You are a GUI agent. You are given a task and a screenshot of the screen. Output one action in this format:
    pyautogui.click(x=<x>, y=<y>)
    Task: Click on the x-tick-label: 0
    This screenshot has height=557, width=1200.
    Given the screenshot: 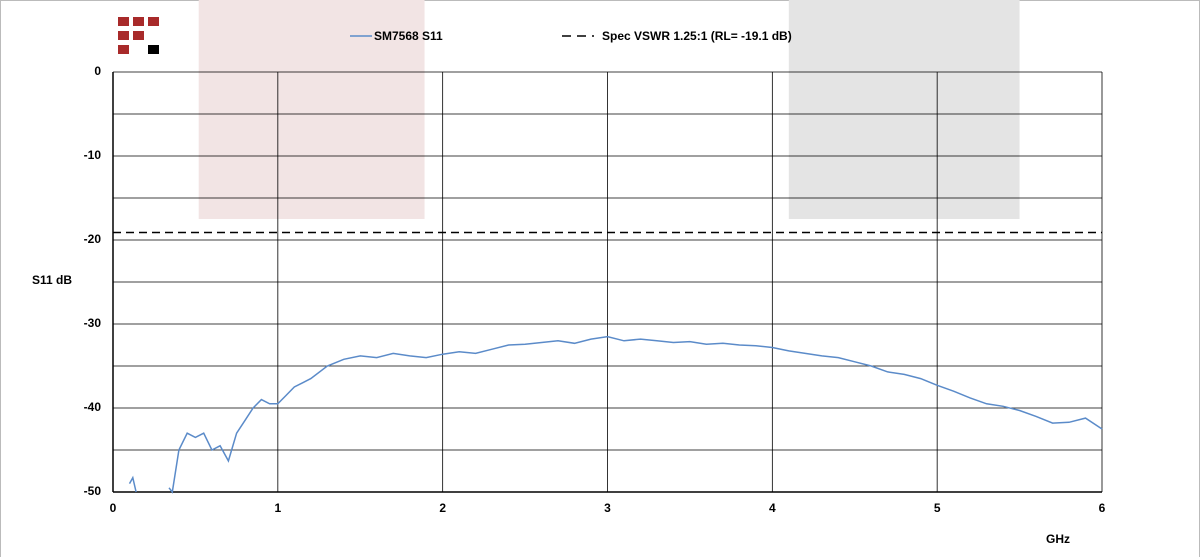 What is the action you would take?
    pyautogui.click(x=113, y=508)
    